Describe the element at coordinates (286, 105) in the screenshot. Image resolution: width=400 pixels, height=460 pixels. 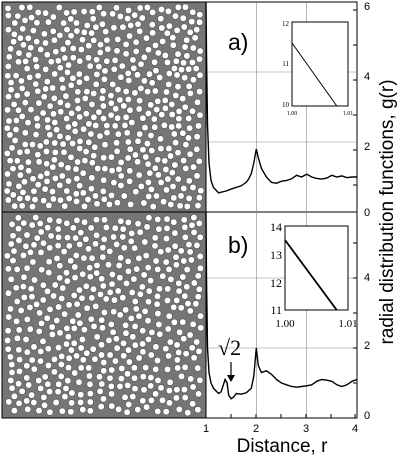
I see `inset-a-ytick-10: 10` at that location.